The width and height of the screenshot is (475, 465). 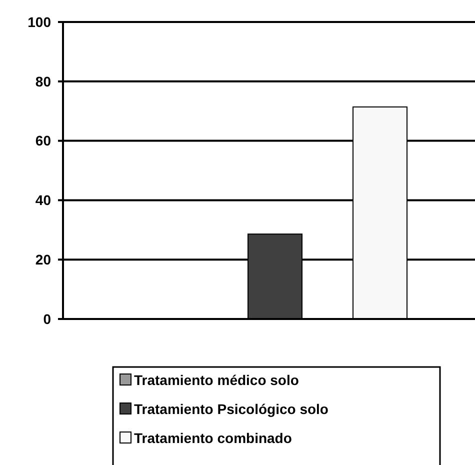 I want to click on legend-label: Tratamiento Psicológico solo, so click(x=231, y=408).